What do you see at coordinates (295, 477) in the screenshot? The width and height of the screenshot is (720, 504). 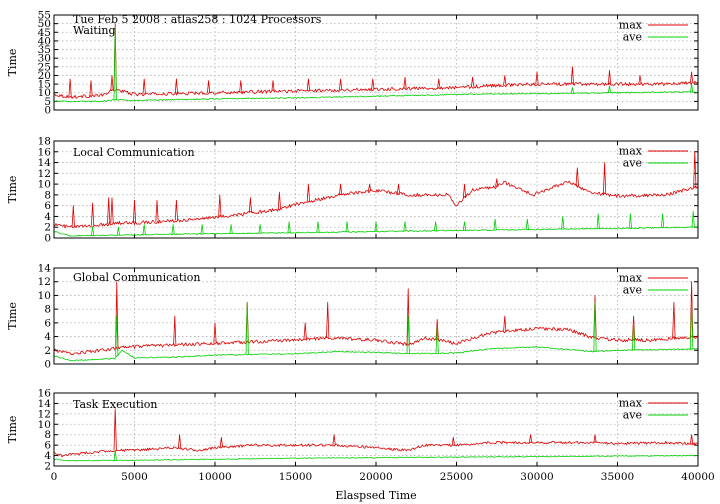 I see `x-tick-label: 15000` at bounding box center [295, 477].